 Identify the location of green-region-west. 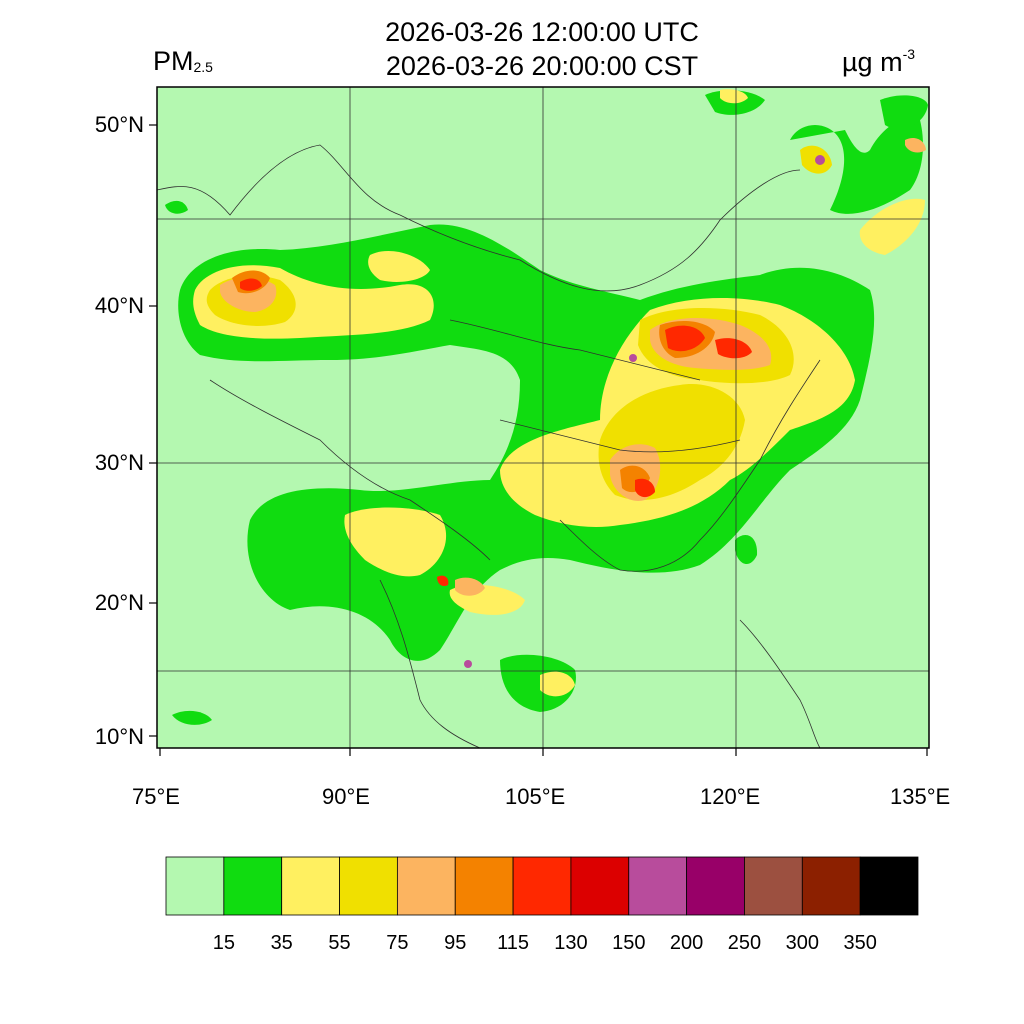
(176, 207).